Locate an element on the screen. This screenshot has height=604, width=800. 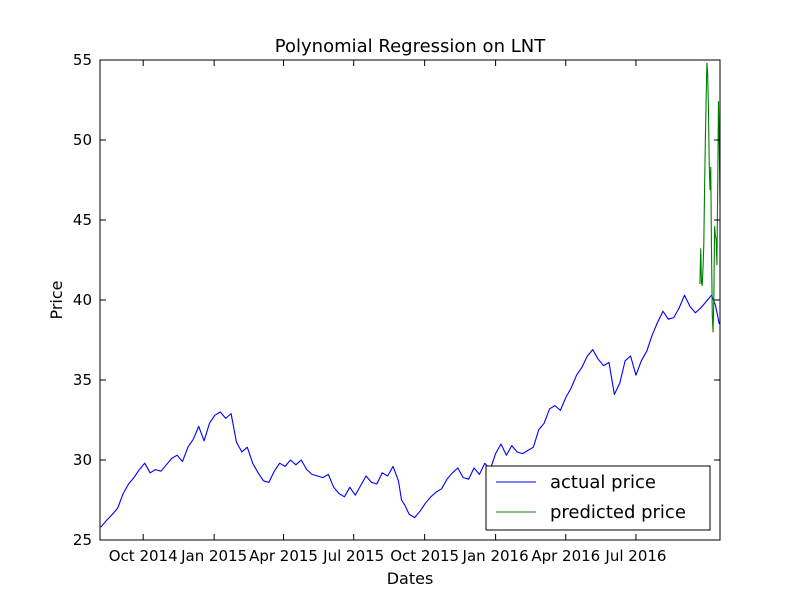
x-tick-label: Oct 2014 is located at coordinates (143, 556).